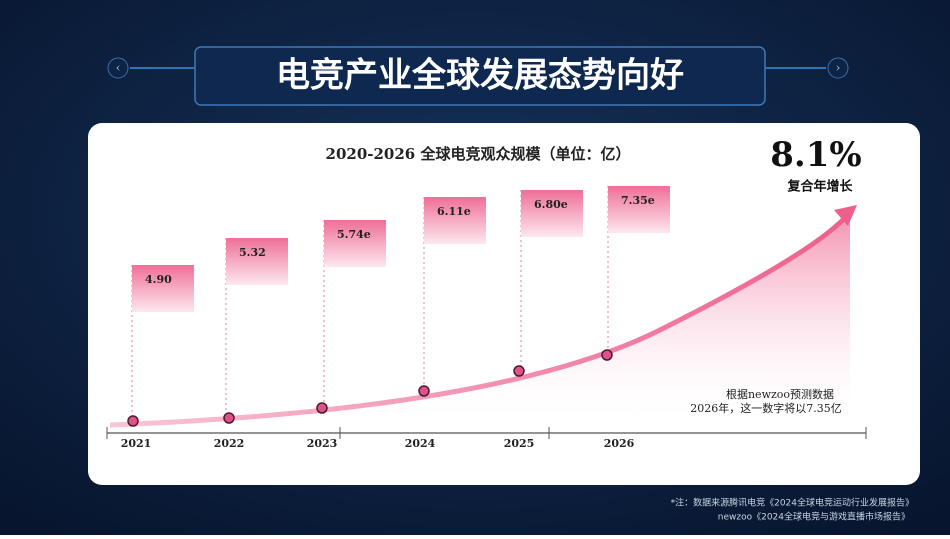  I want to click on year: 2025, so click(519, 443).